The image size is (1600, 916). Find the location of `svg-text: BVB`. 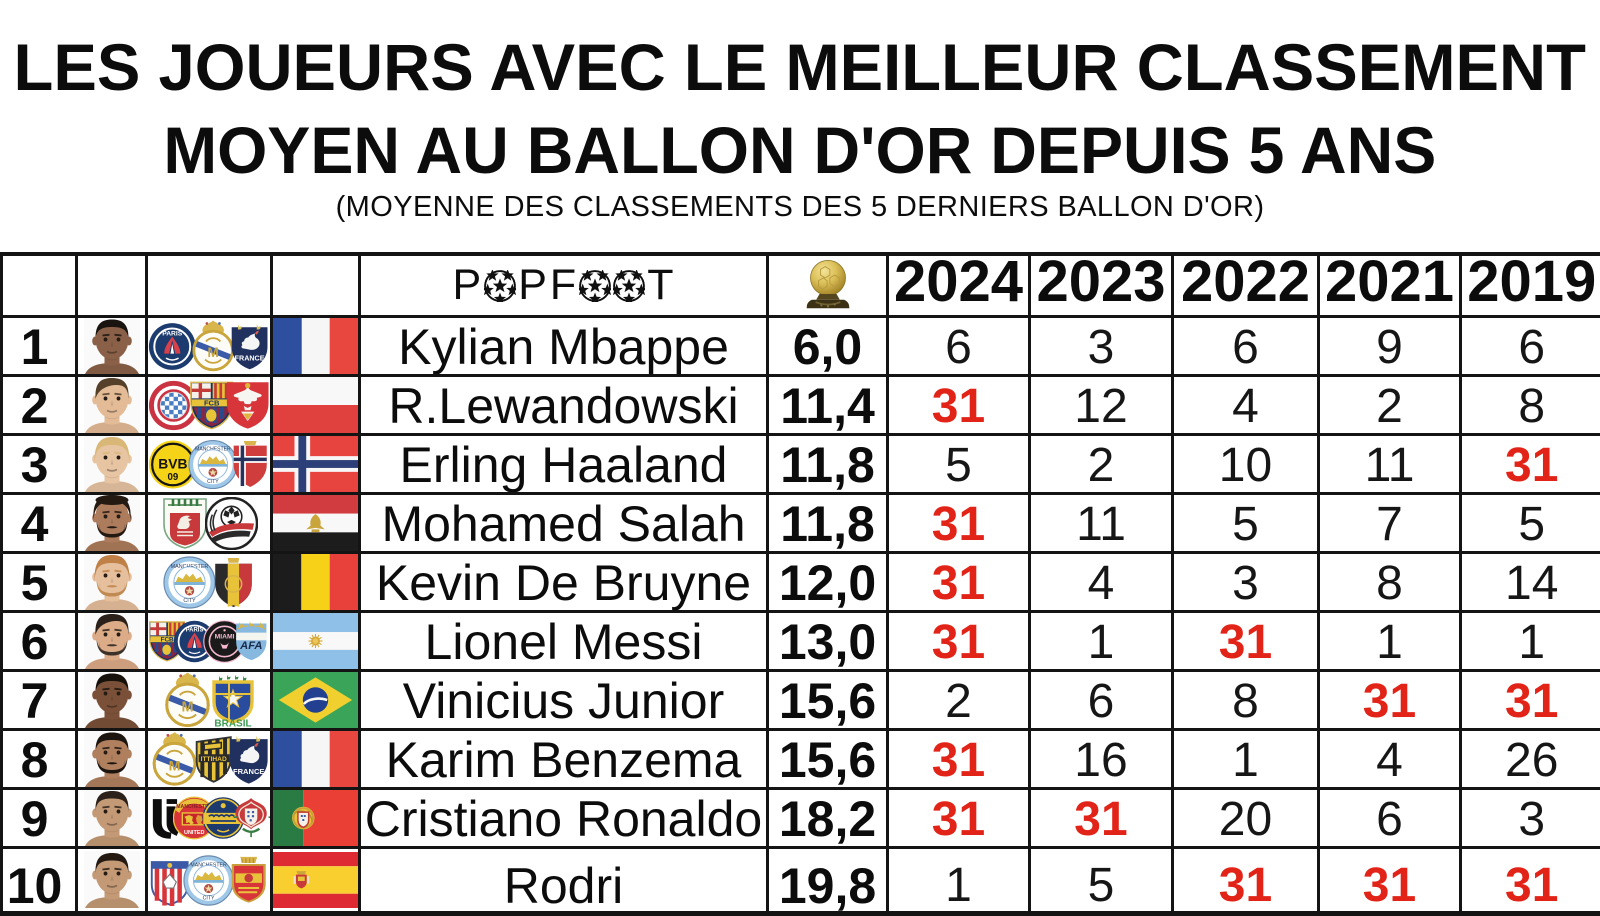

svg-text: BVB is located at coordinates (172, 463).